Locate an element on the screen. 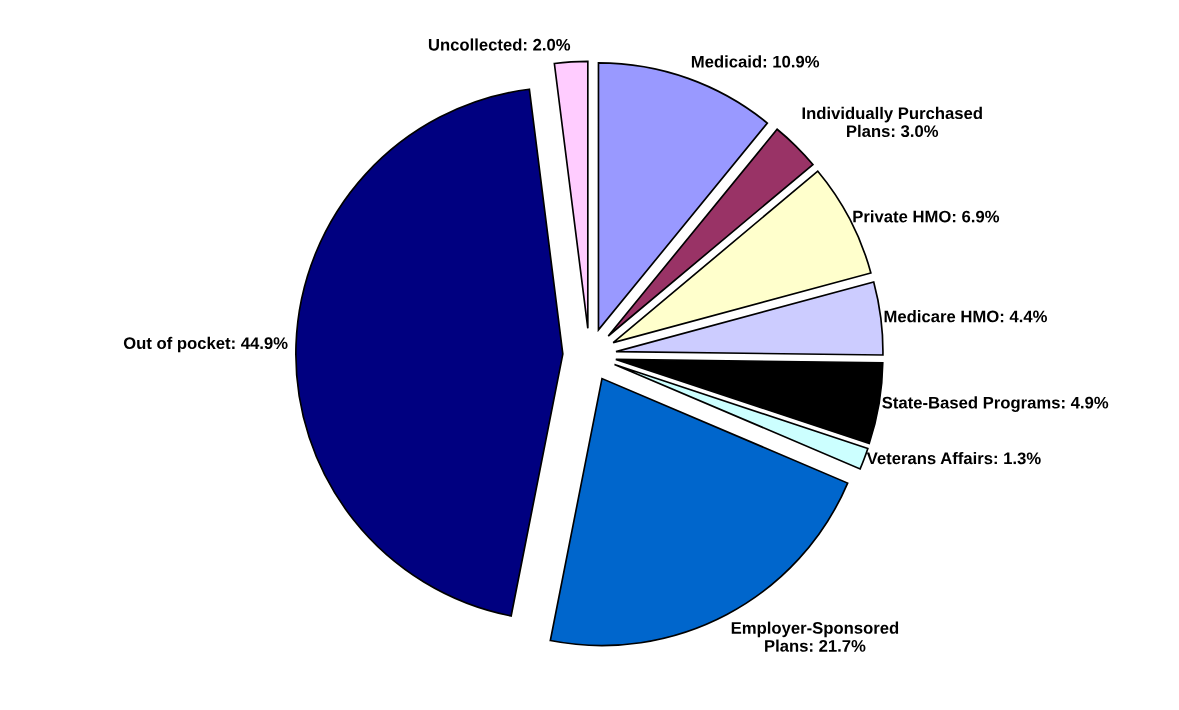  slice-label: Employer-Sponsored Plans: 21.7% is located at coordinates (815, 636).